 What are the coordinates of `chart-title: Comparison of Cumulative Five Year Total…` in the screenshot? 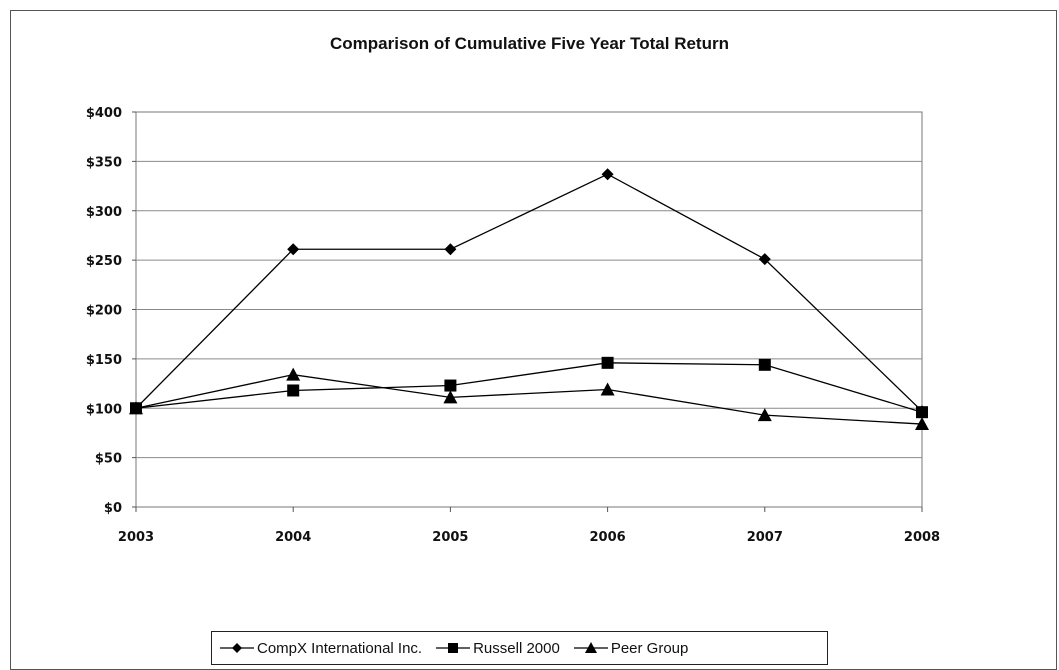 It's located at (529, 43).